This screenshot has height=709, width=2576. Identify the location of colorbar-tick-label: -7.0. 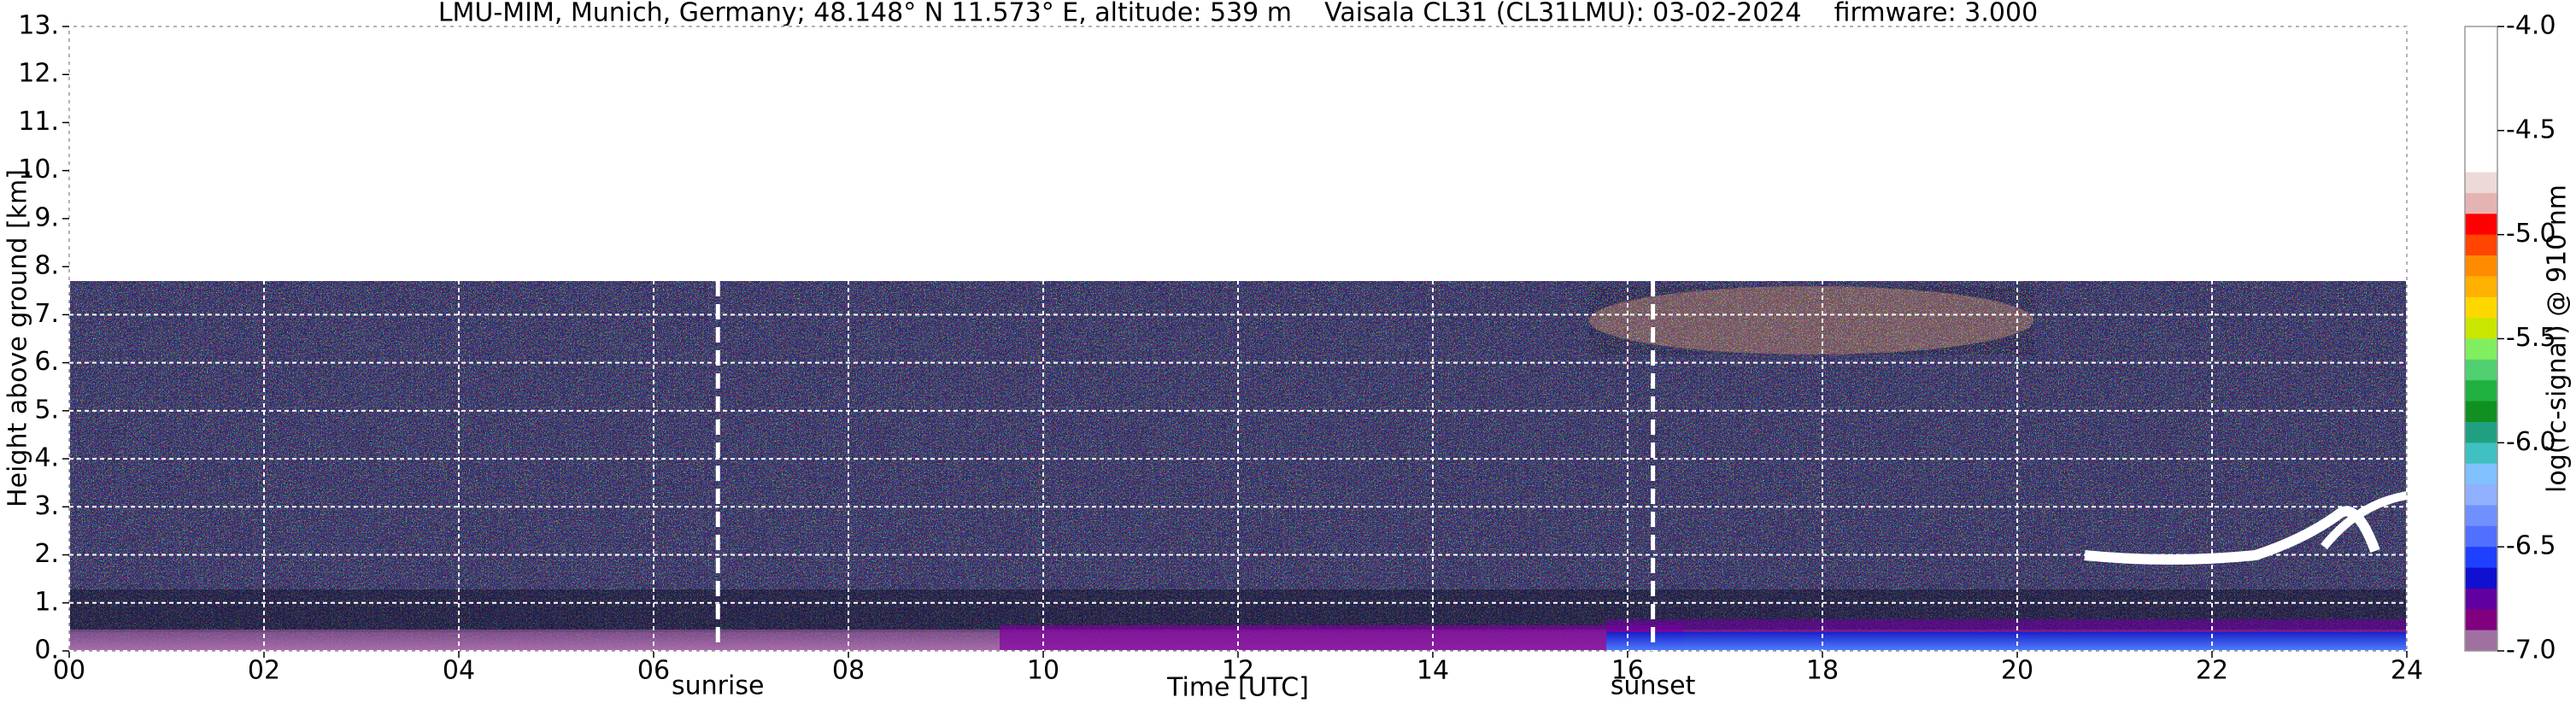
(2531, 650).